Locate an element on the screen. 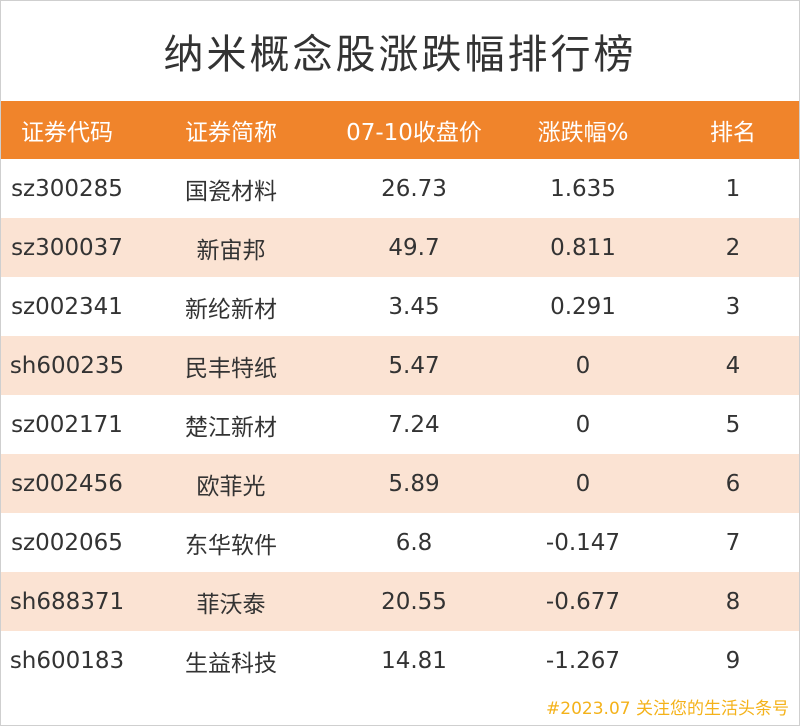  table-row: sh688371 菲沃泰 20.55 -0.677 8 is located at coordinates (400, 601).